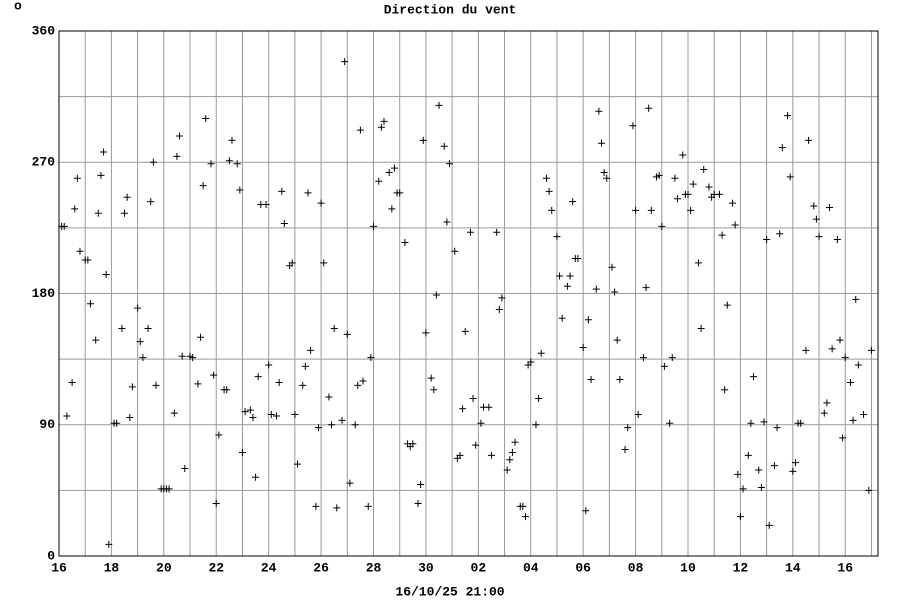  I want to click on x-tick-label: 16, so click(845, 567).